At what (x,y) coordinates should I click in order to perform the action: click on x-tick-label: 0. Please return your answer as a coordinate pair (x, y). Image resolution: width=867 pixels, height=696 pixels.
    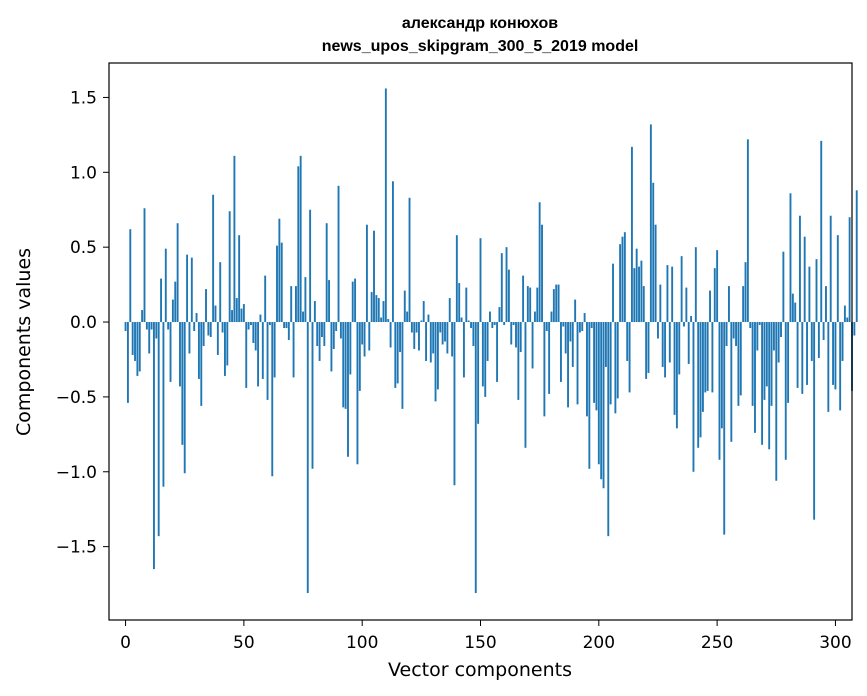
    Looking at the image, I should click on (125, 643).